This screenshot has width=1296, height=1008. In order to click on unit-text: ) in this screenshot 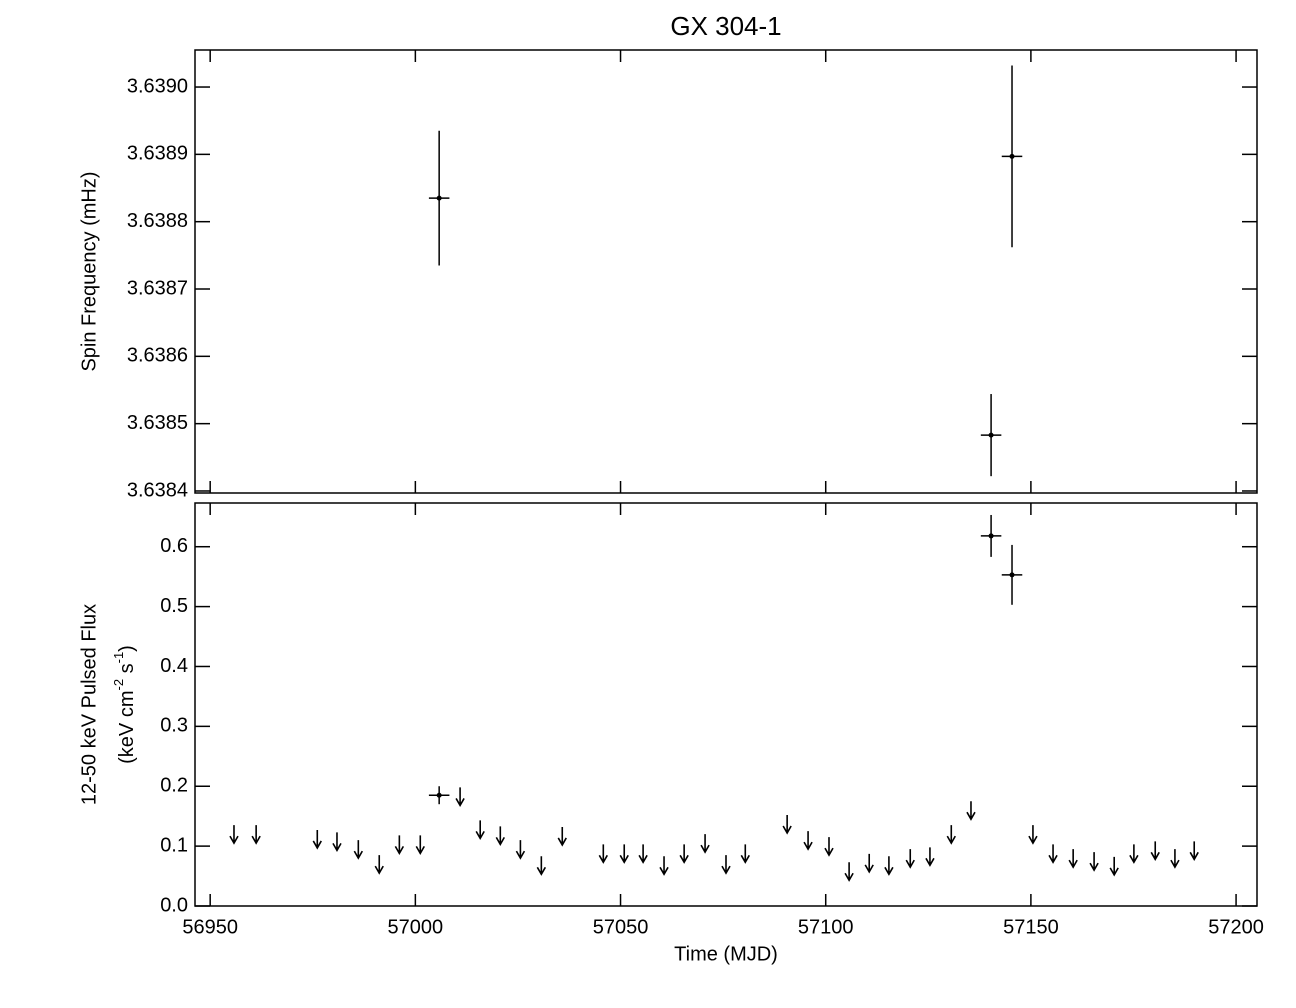, I will do `click(127, 648)`.